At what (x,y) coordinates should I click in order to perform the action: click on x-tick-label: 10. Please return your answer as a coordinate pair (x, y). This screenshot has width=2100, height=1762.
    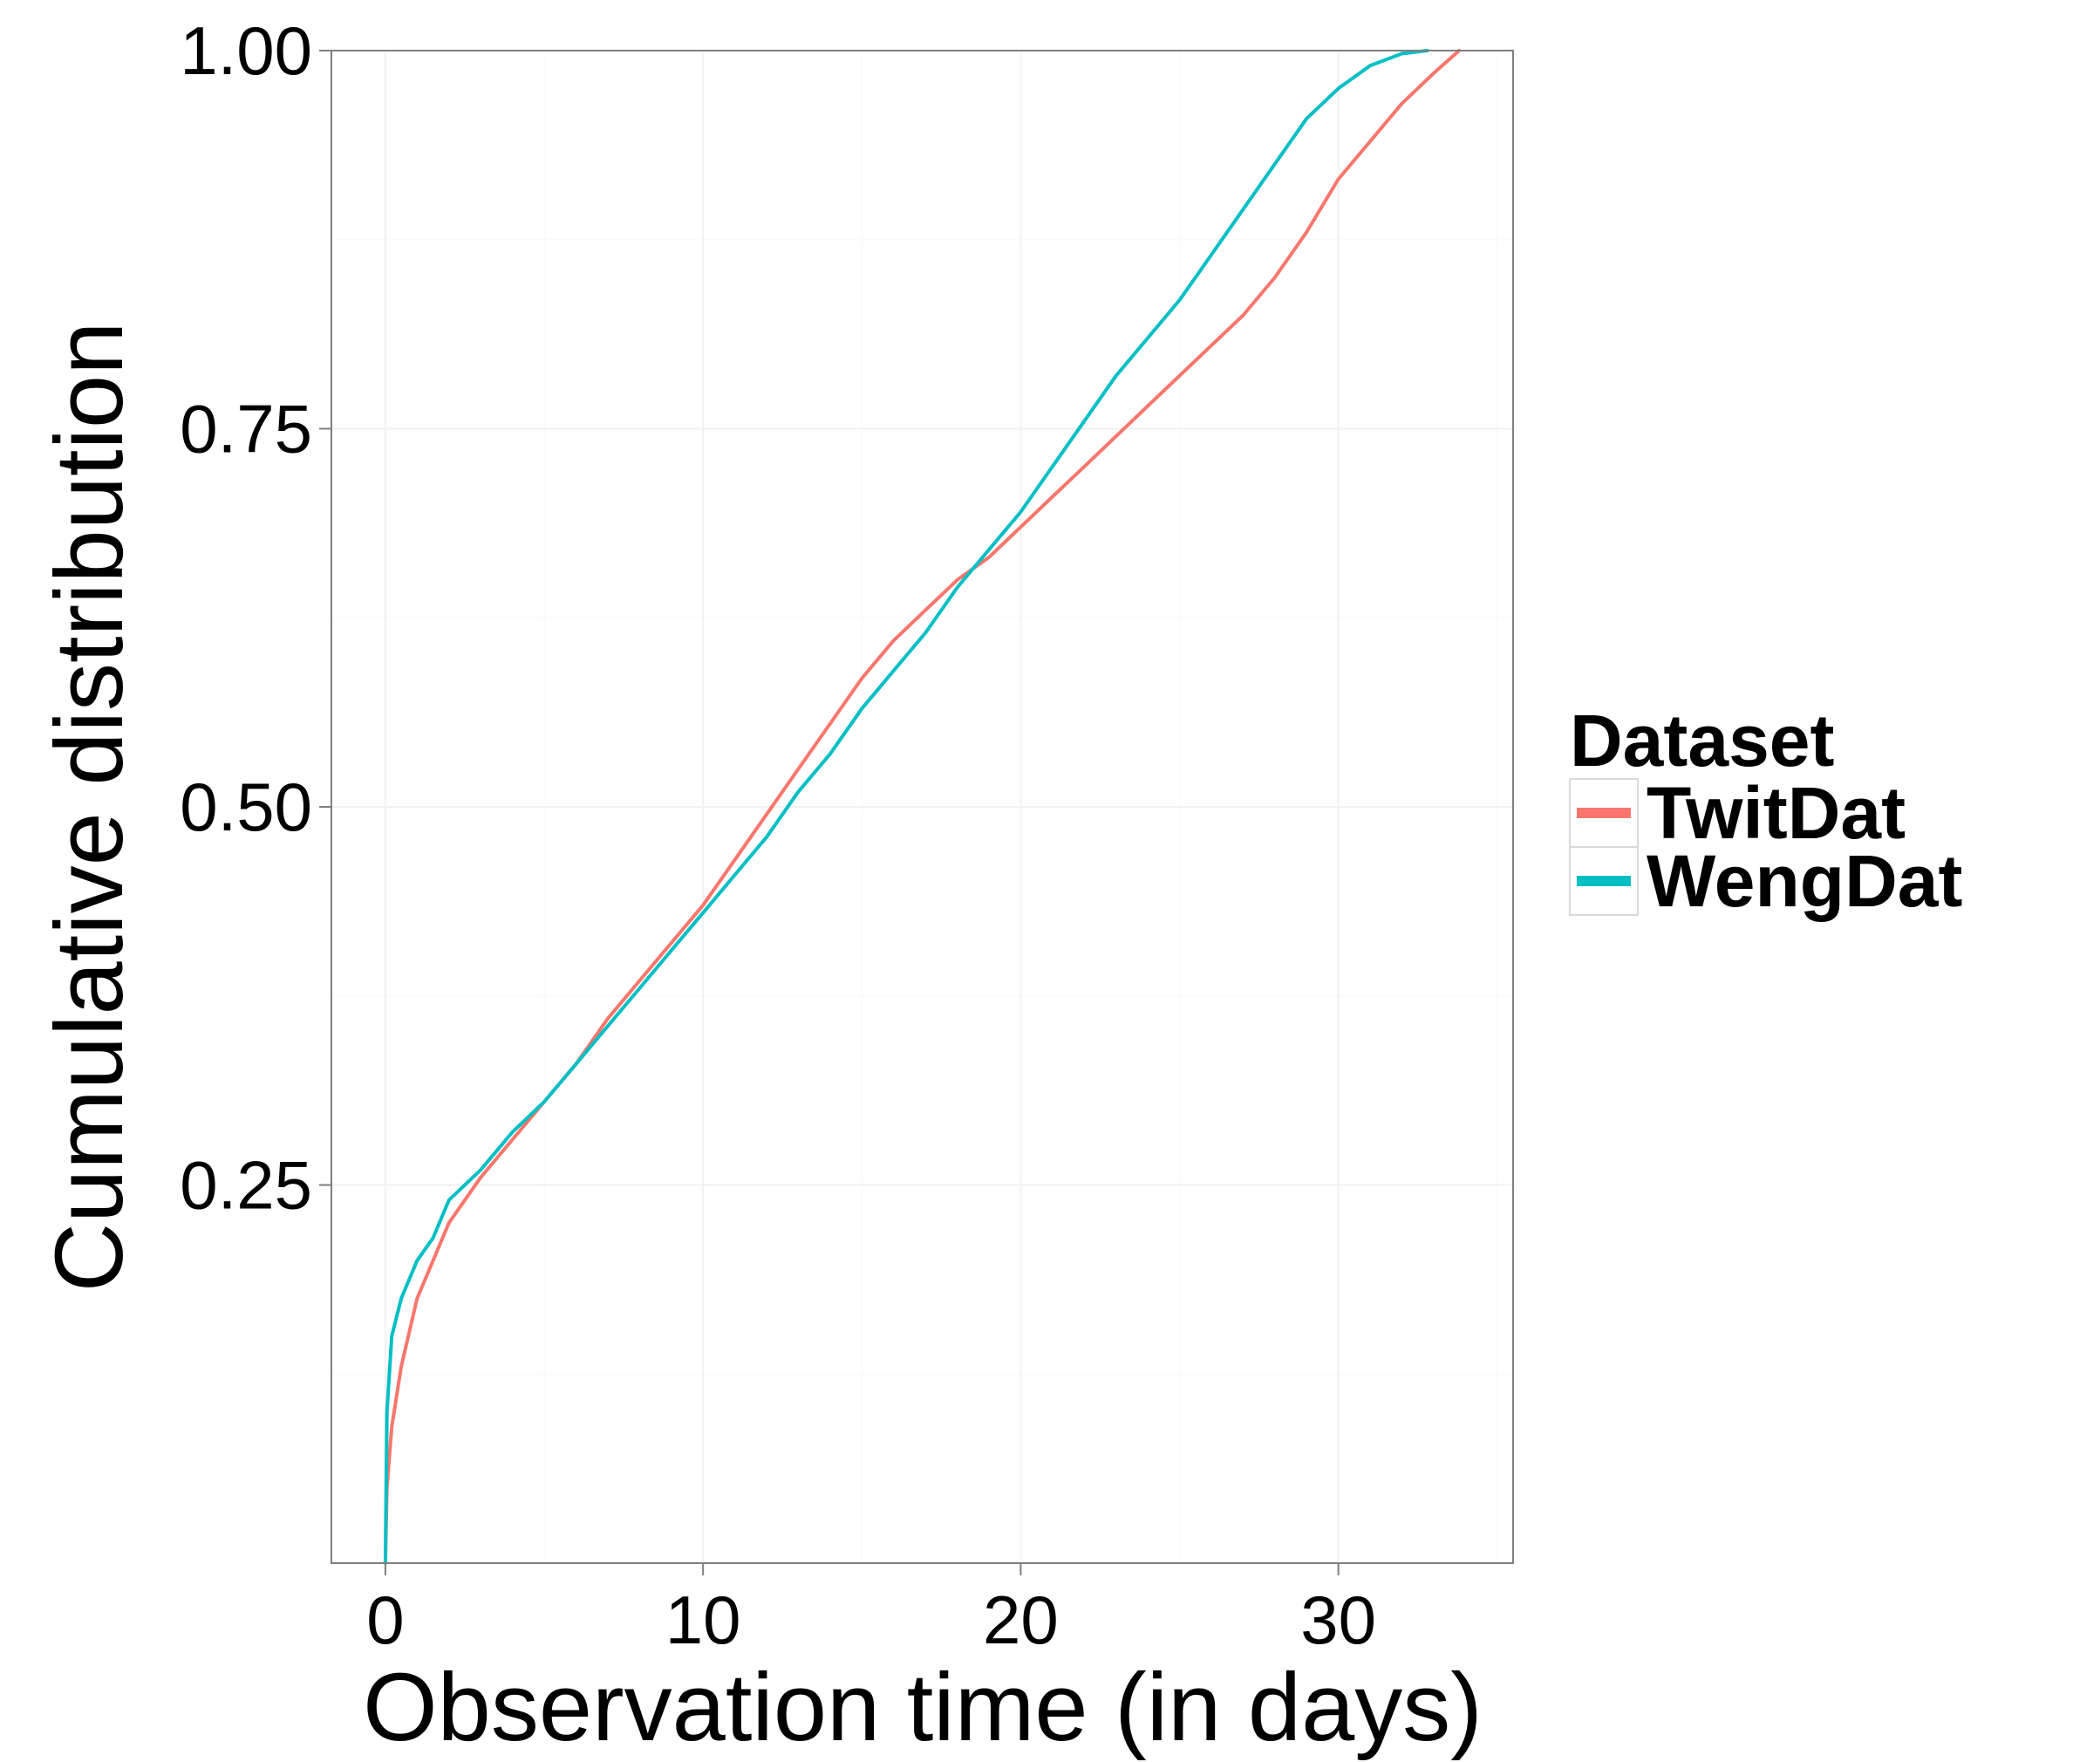
    Looking at the image, I should click on (703, 1619).